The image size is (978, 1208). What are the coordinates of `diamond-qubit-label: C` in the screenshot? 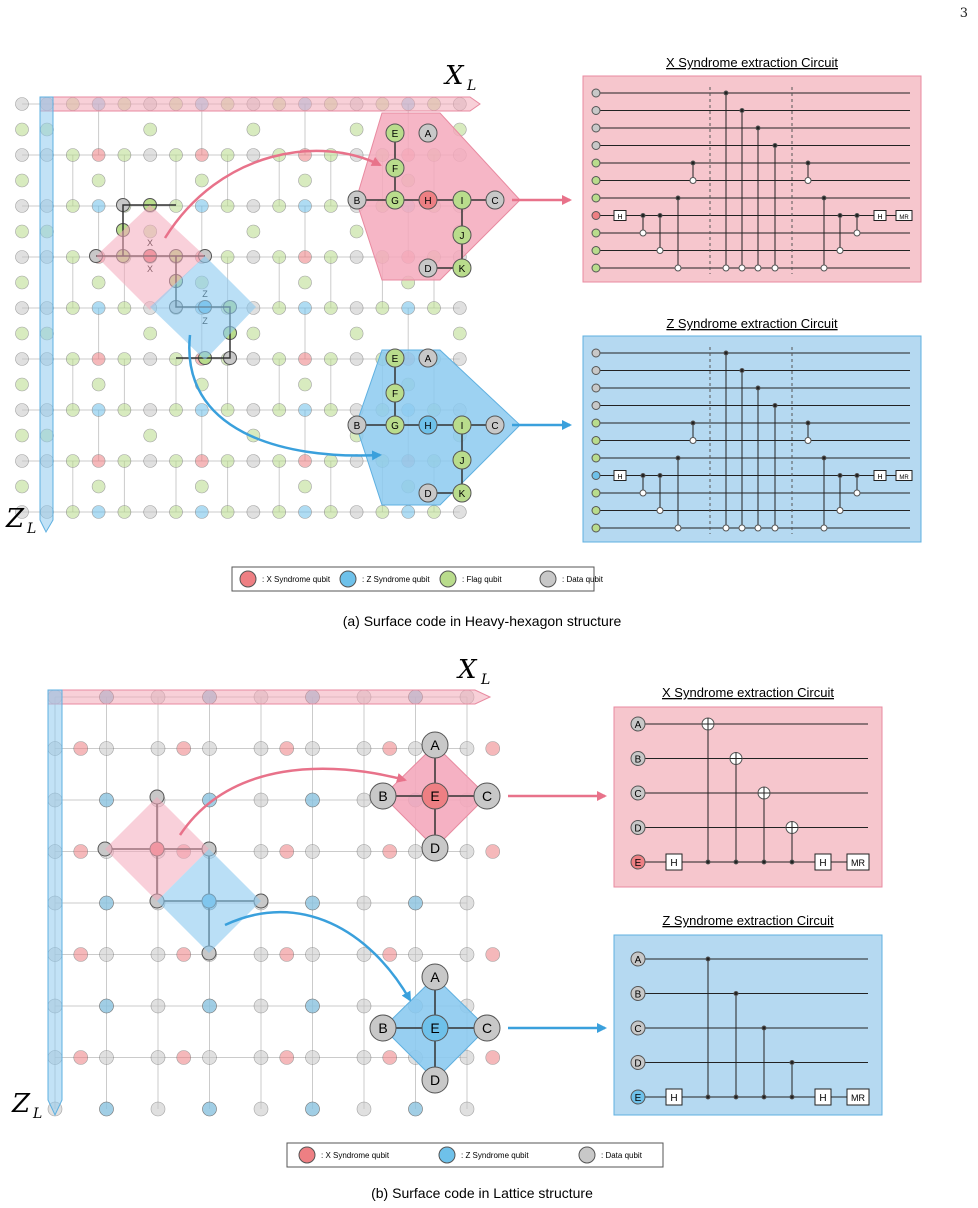 It's located at (487, 1028).